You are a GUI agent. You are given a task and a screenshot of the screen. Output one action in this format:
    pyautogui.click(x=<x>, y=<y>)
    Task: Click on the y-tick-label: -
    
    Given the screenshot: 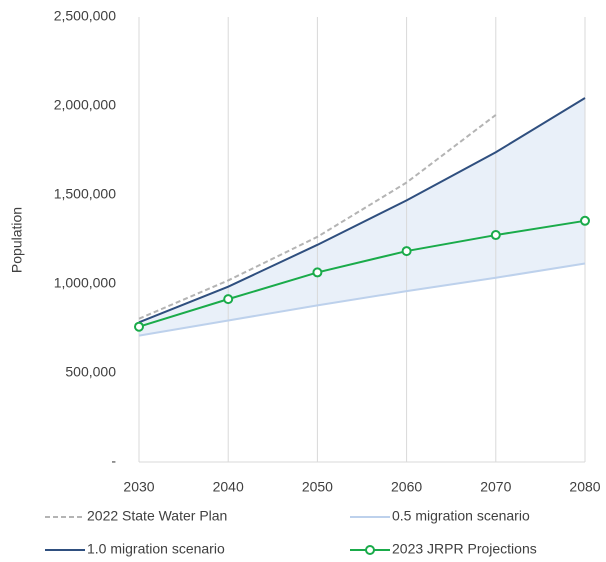 What is the action you would take?
    pyautogui.click(x=113, y=461)
    